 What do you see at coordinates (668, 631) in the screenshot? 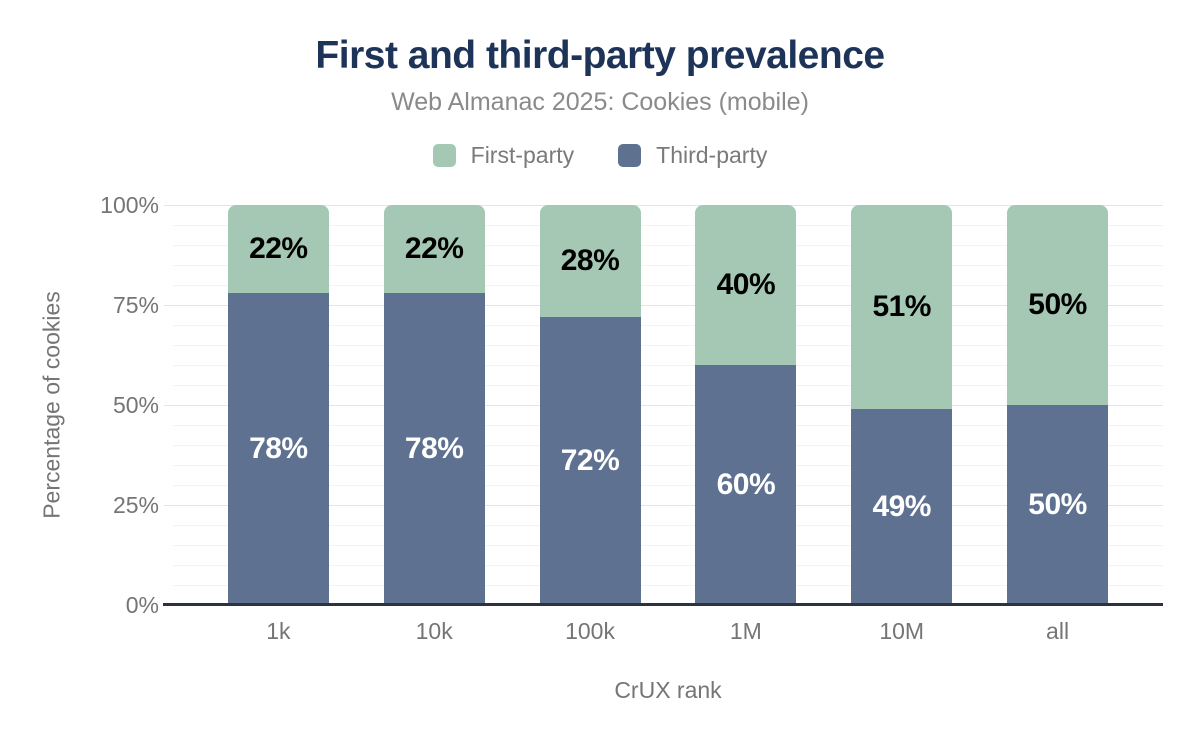
I see `x-axis-labels: 1k 10k 100k 1M 10M all` at bounding box center [668, 631].